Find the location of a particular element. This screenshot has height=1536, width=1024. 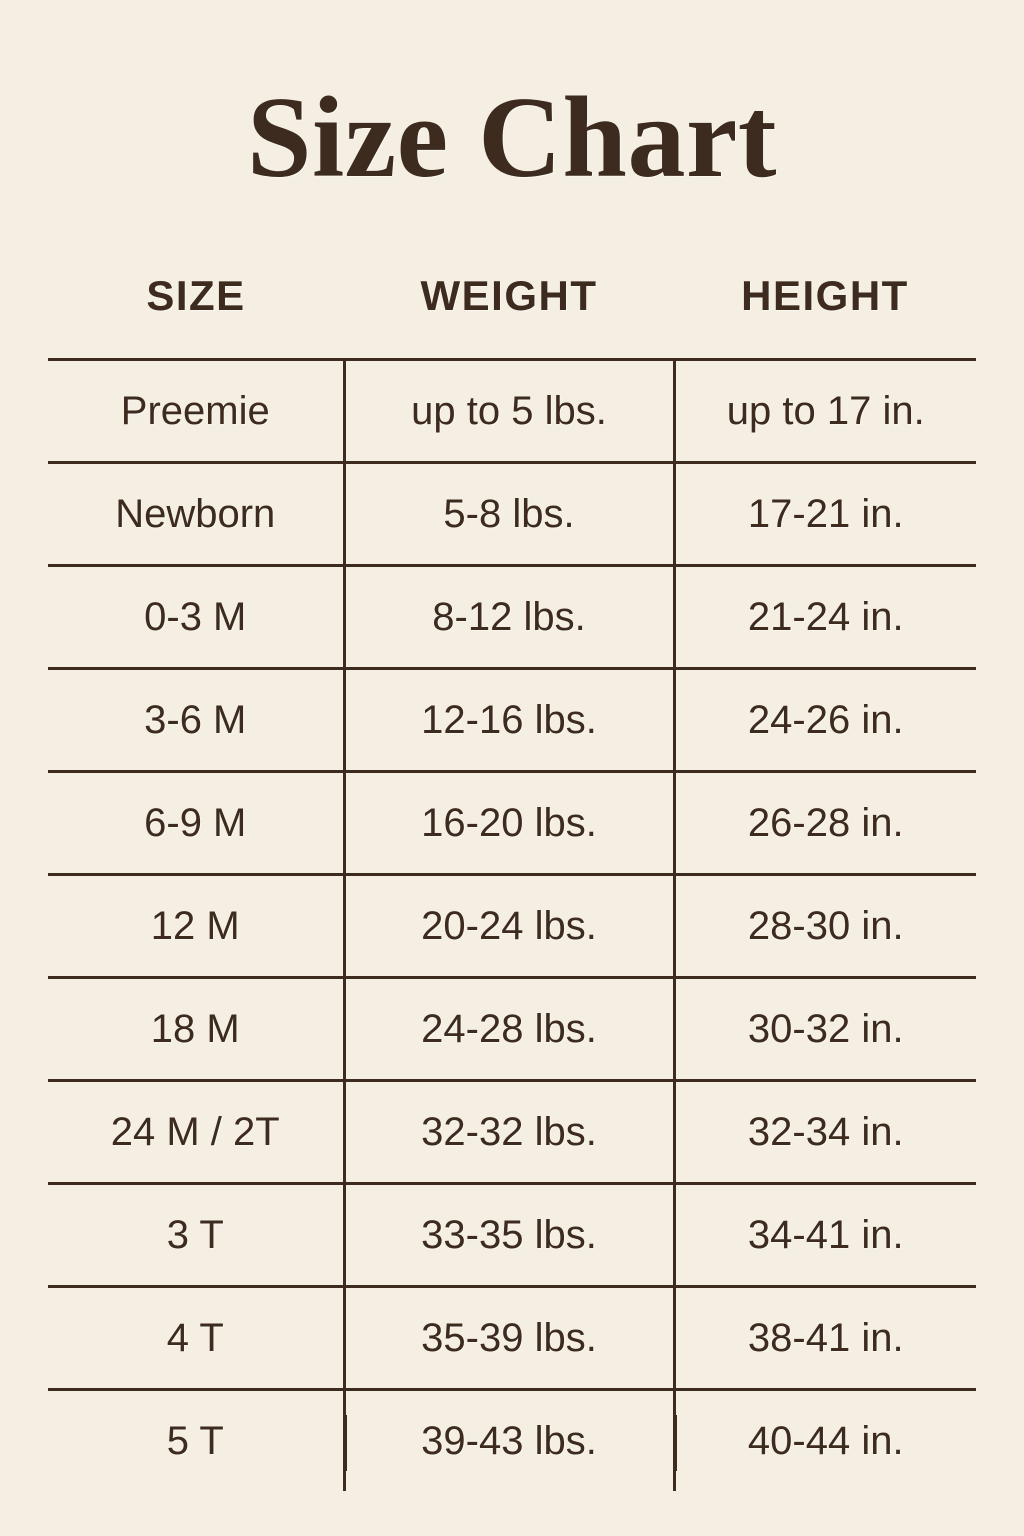

cell-weight: 35-39 lbs. is located at coordinates (510, 1337).